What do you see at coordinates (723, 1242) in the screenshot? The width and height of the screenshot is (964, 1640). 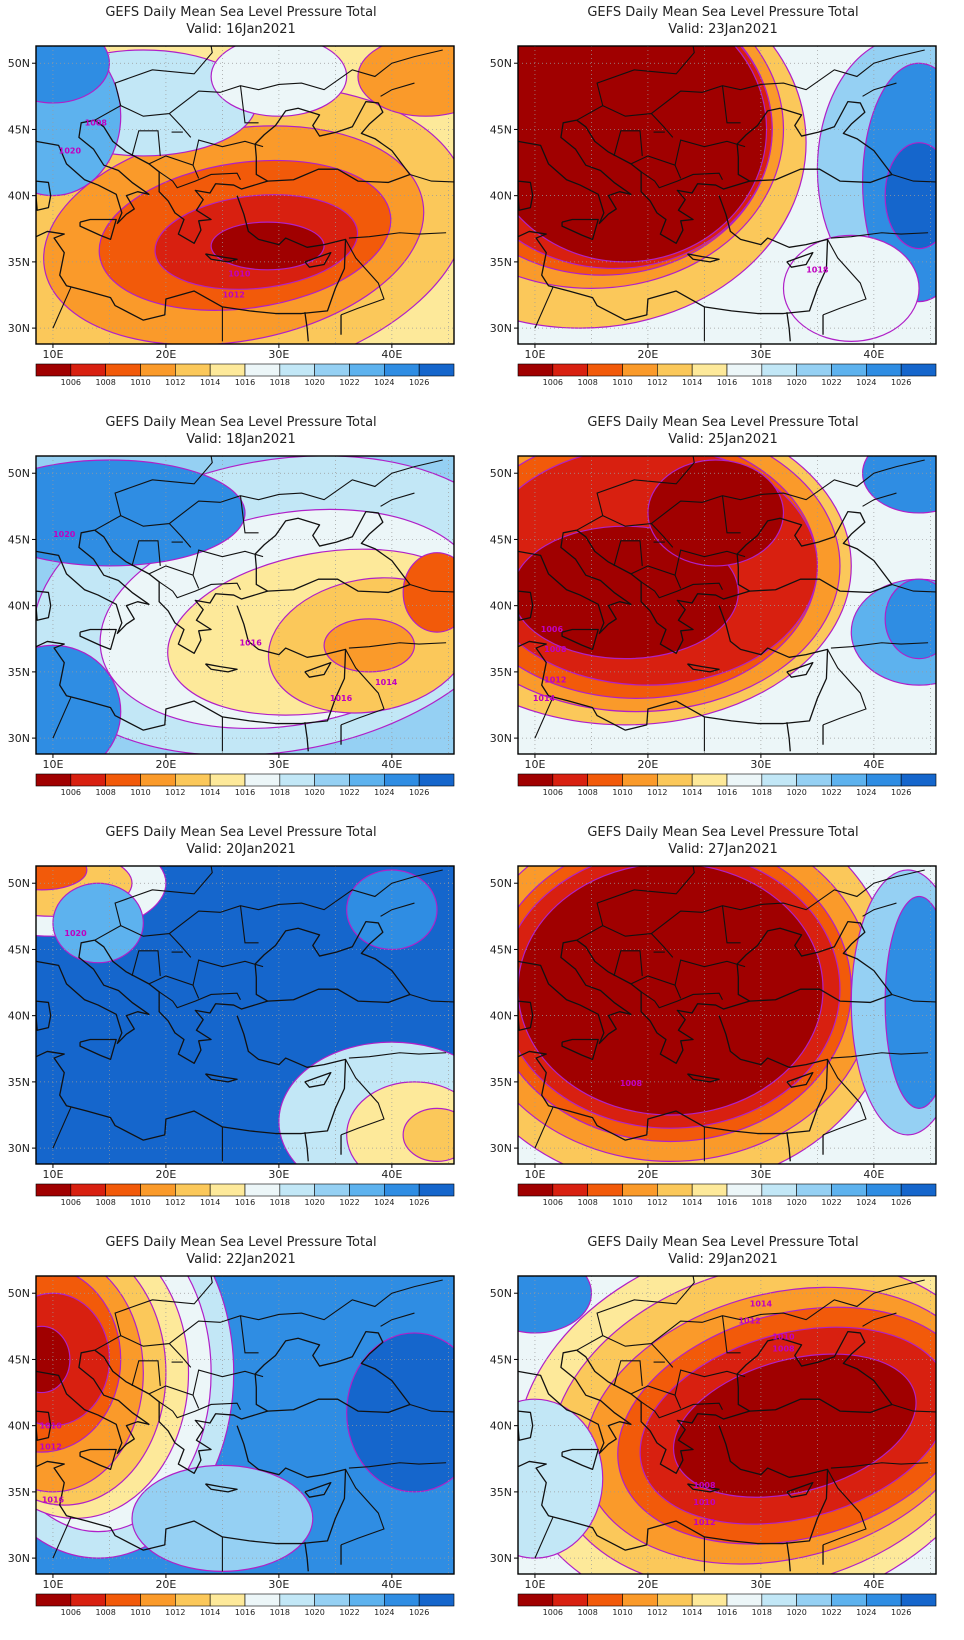 I see `panel-title: GEFS Daily Mean Sea Level Pressure Total` at bounding box center [723, 1242].